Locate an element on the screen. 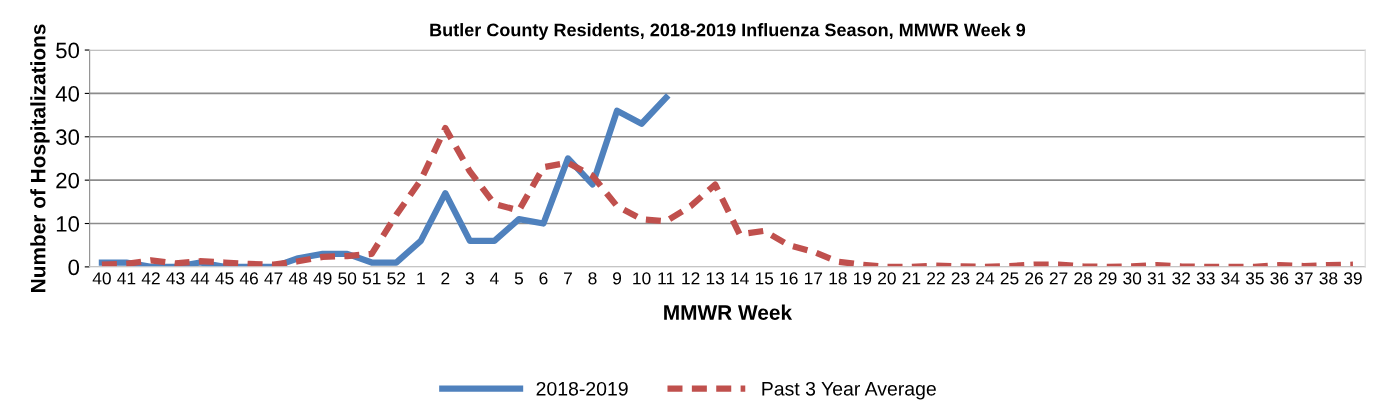 This screenshot has height=417, width=1379. x-tick-label: 23 is located at coordinates (960, 278).